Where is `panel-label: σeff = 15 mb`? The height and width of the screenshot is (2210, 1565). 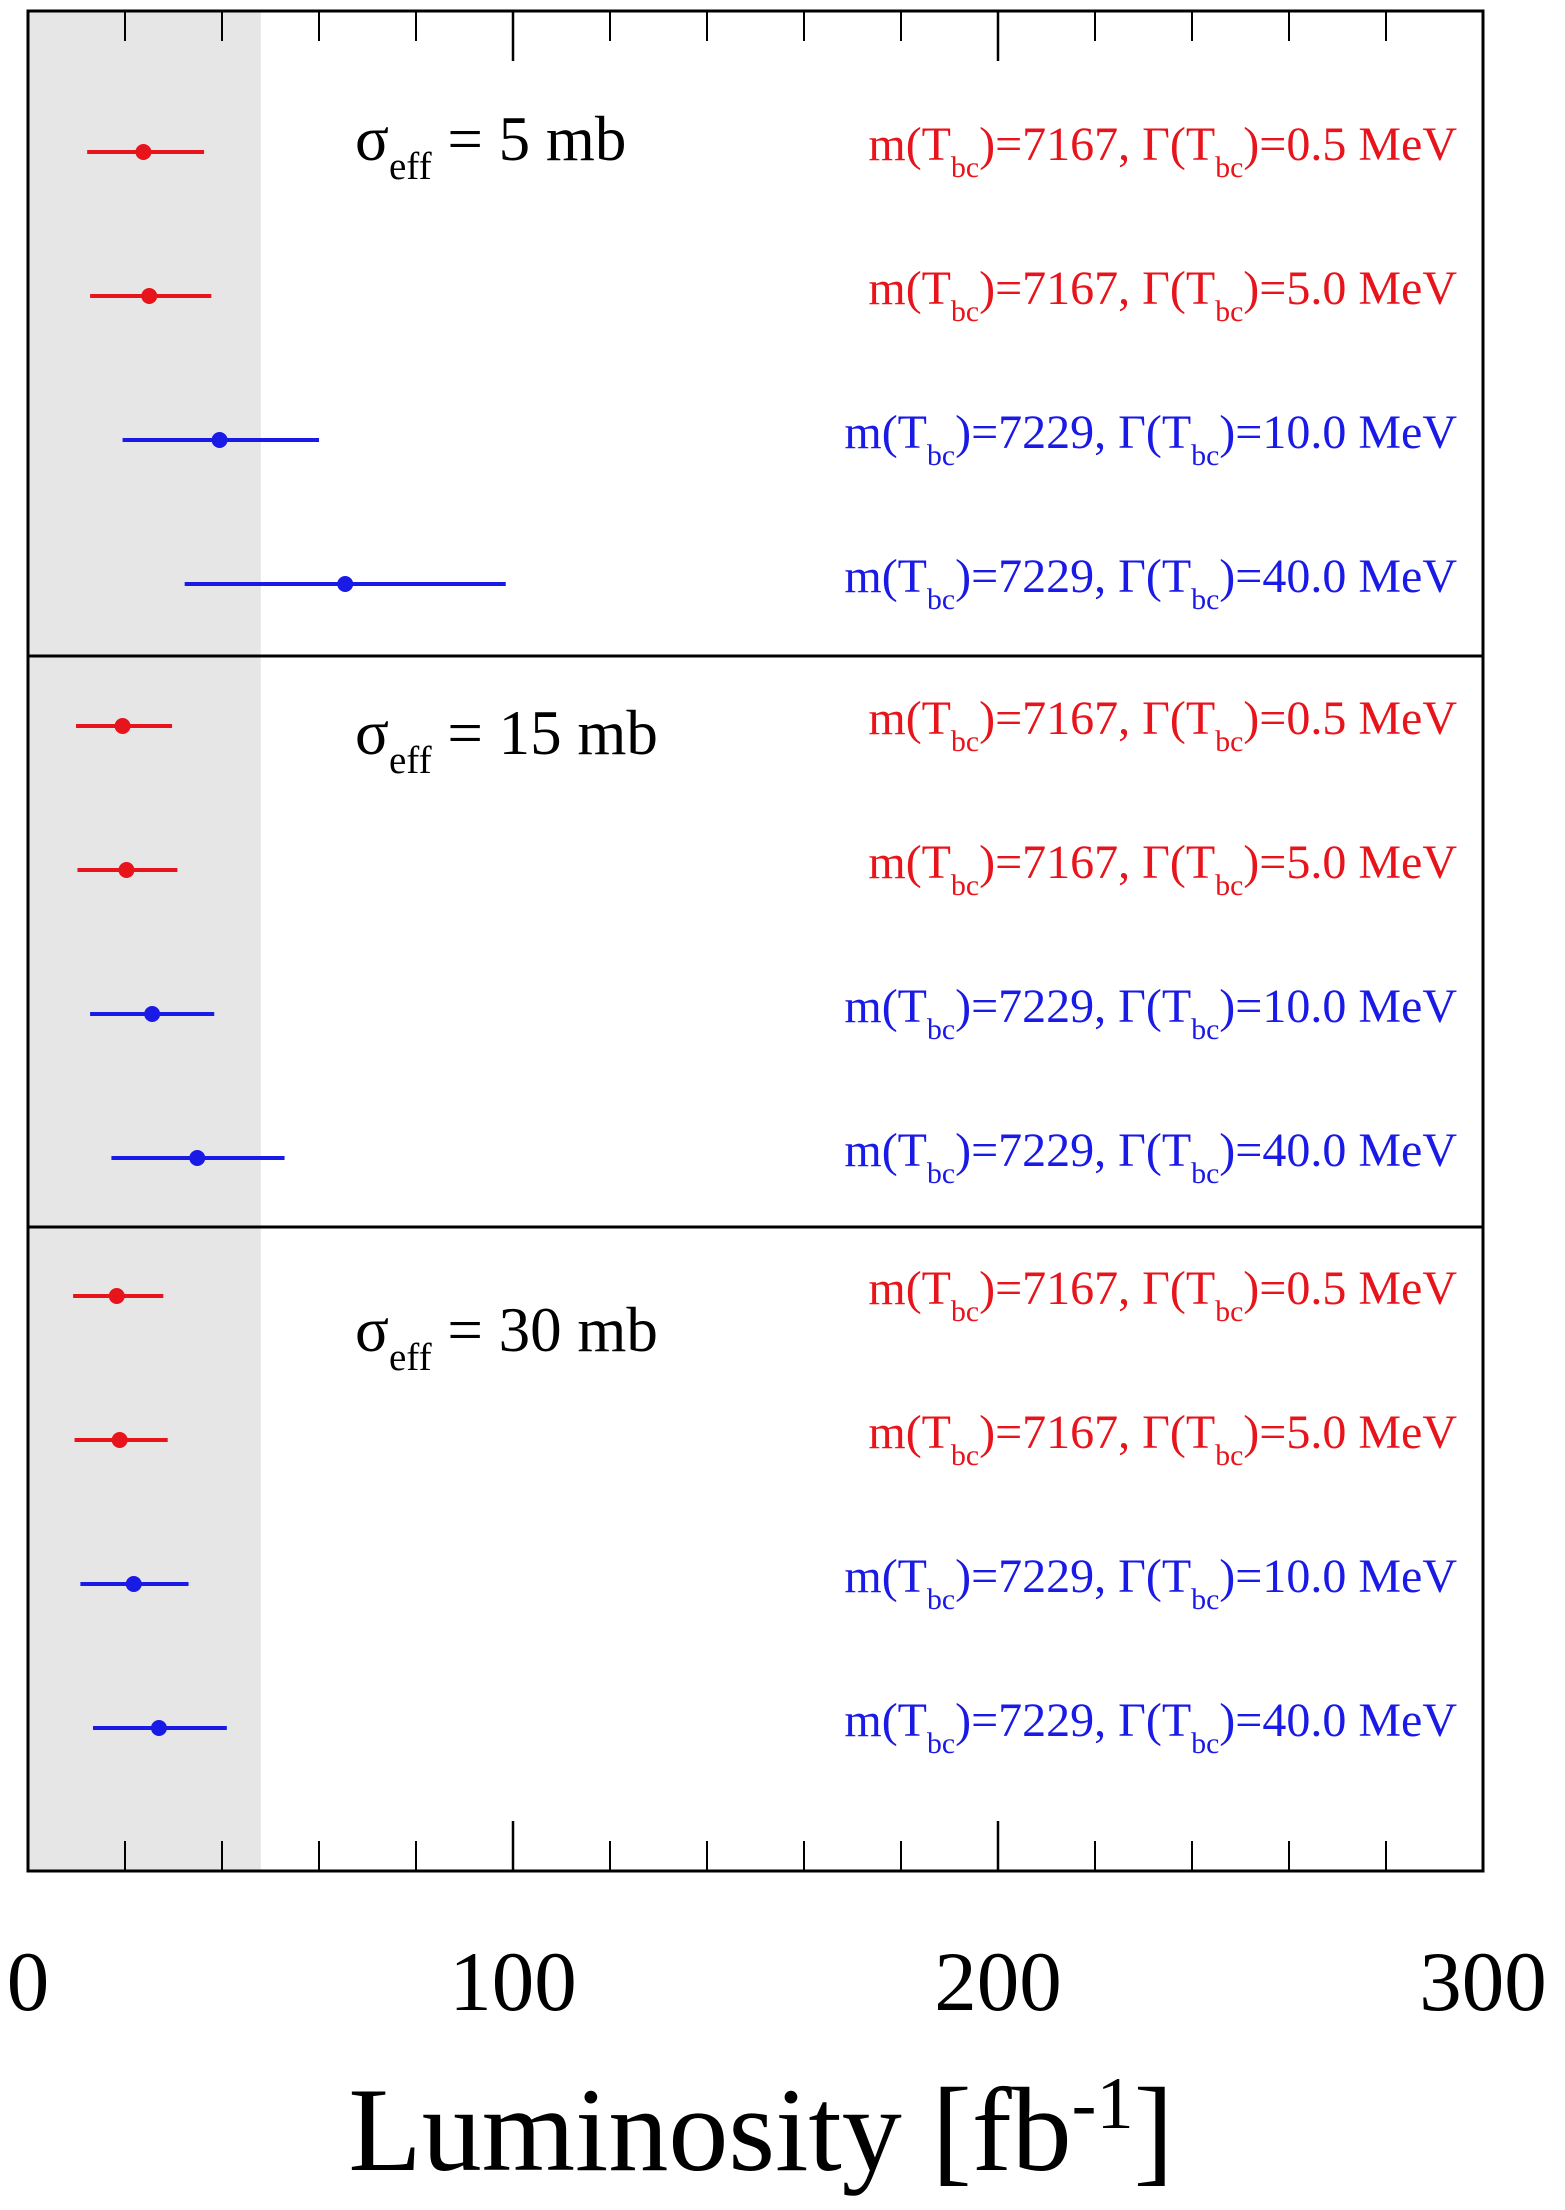
panel-label: σeff = 15 mb is located at coordinates (506, 740).